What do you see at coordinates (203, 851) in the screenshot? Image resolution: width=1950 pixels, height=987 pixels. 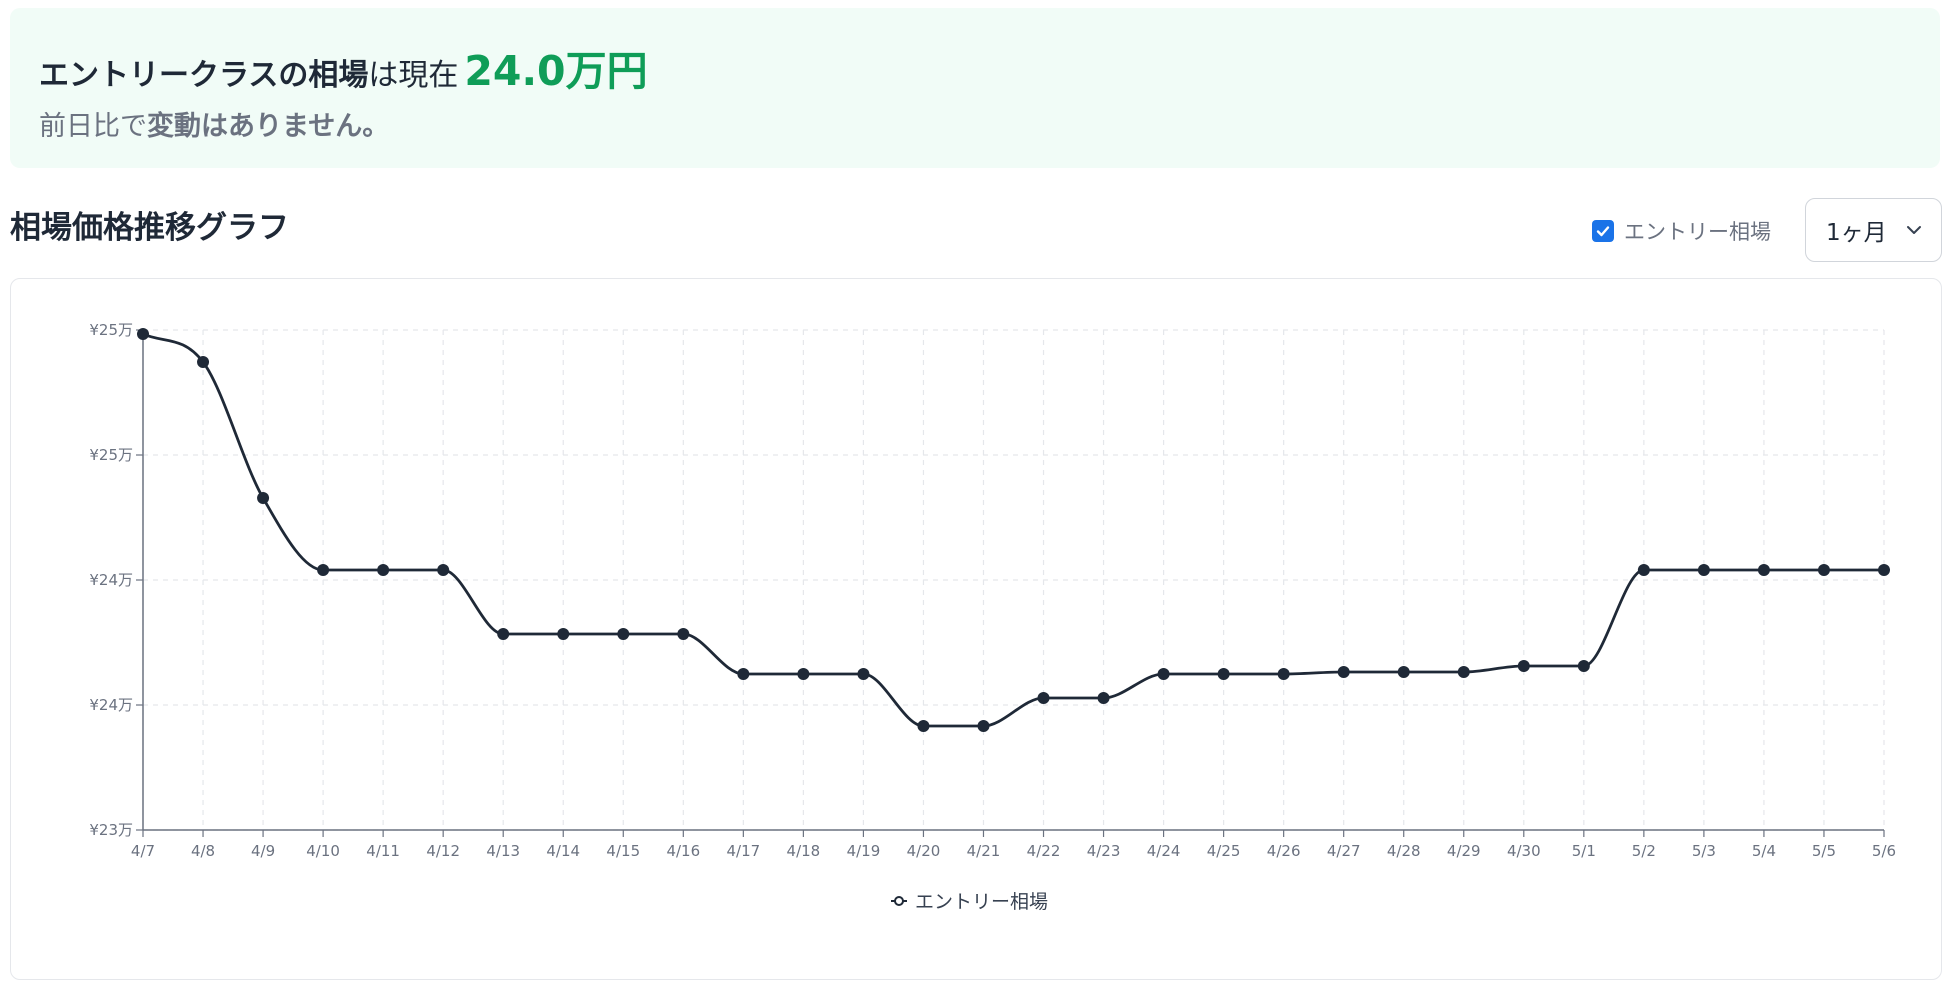 I see `x-tick-label: 4/8` at bounding box center [203, 851].